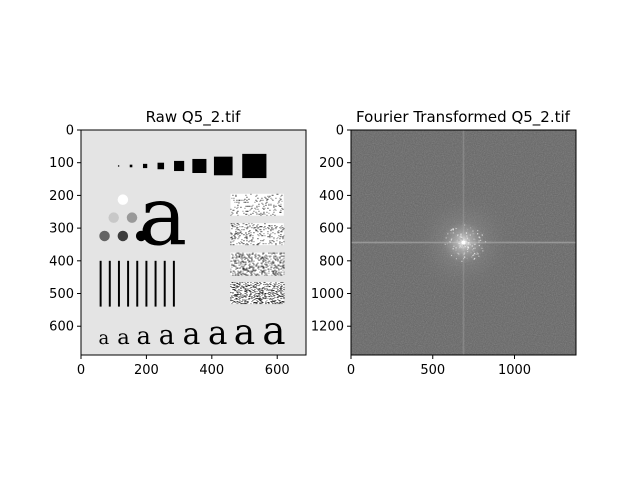 This screenshot has height=480, width=640. I want to click on fourier-y-tick-label: 200, so click(331, 163).